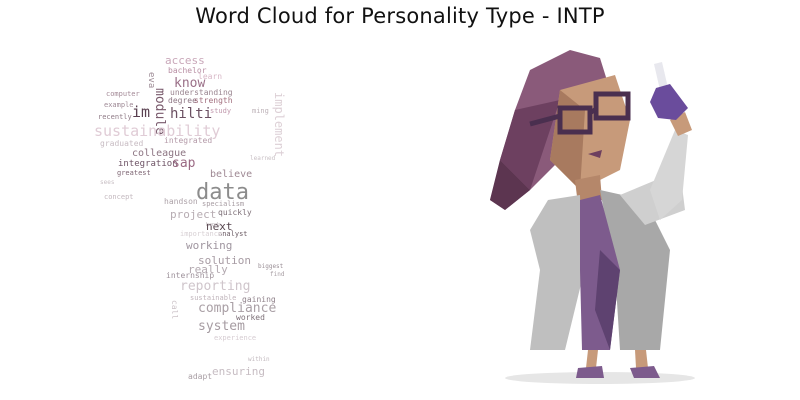 This screenshot has height=400, width=800. I want to click on cloud-word: learned, so click(263, 158).